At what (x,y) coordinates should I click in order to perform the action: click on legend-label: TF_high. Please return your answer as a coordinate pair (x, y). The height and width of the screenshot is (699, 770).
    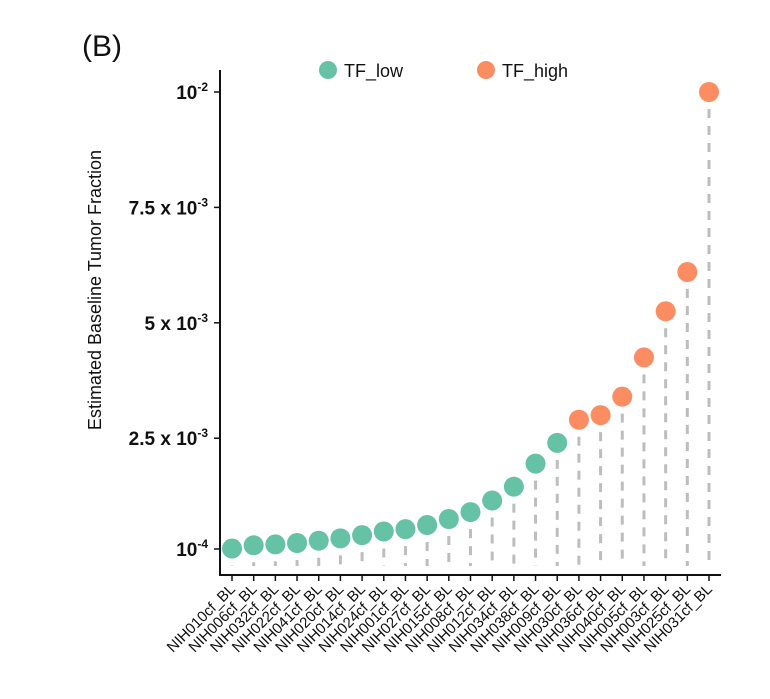
    Looking at the image, I should click on (535, 71).